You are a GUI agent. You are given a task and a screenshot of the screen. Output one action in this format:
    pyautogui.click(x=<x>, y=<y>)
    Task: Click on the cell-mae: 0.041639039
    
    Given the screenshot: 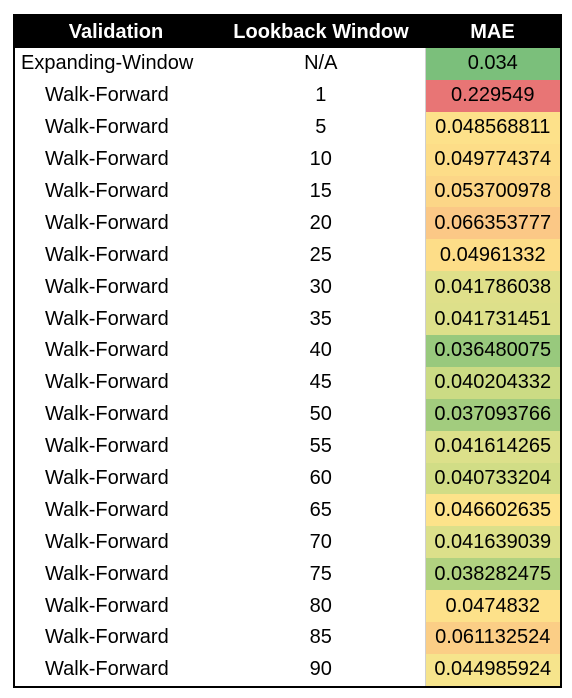 What is the action you would take?
    pyautogui.click(x=492, y=542)
    